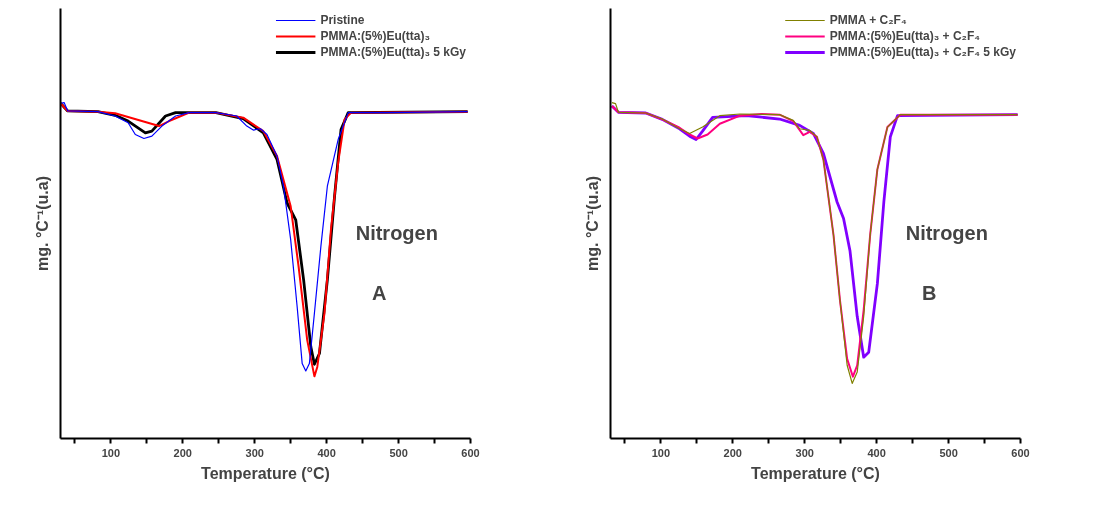 The image size is (1100, 508). I want to click on legend-label: PMMA:(5%)Eu(tta)₃ + C₂F₄ 5 kGy, so click(922, 52).